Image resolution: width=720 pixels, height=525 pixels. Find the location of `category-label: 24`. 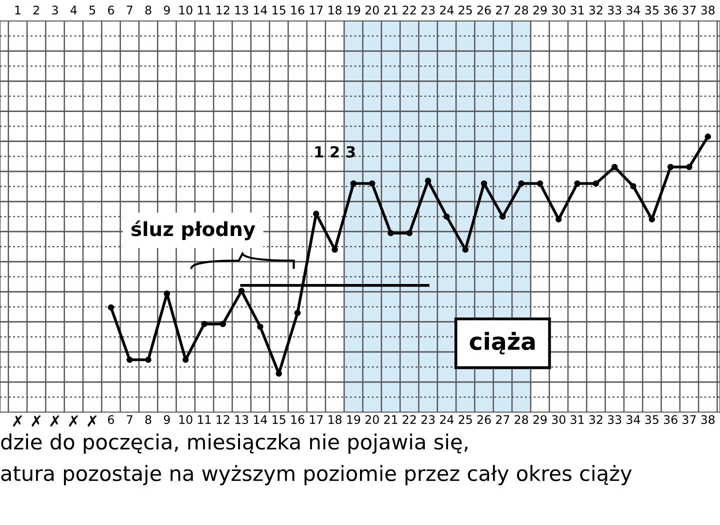

category-label: 24 is located at coordinates (447, 419).